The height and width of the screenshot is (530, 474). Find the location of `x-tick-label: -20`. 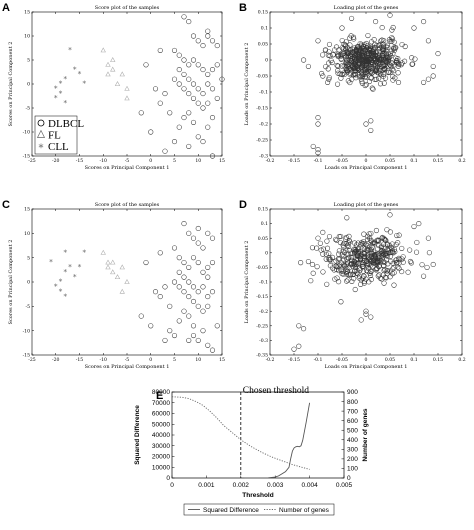

x-tick-label: -20 is located at coordinates (55, 161).